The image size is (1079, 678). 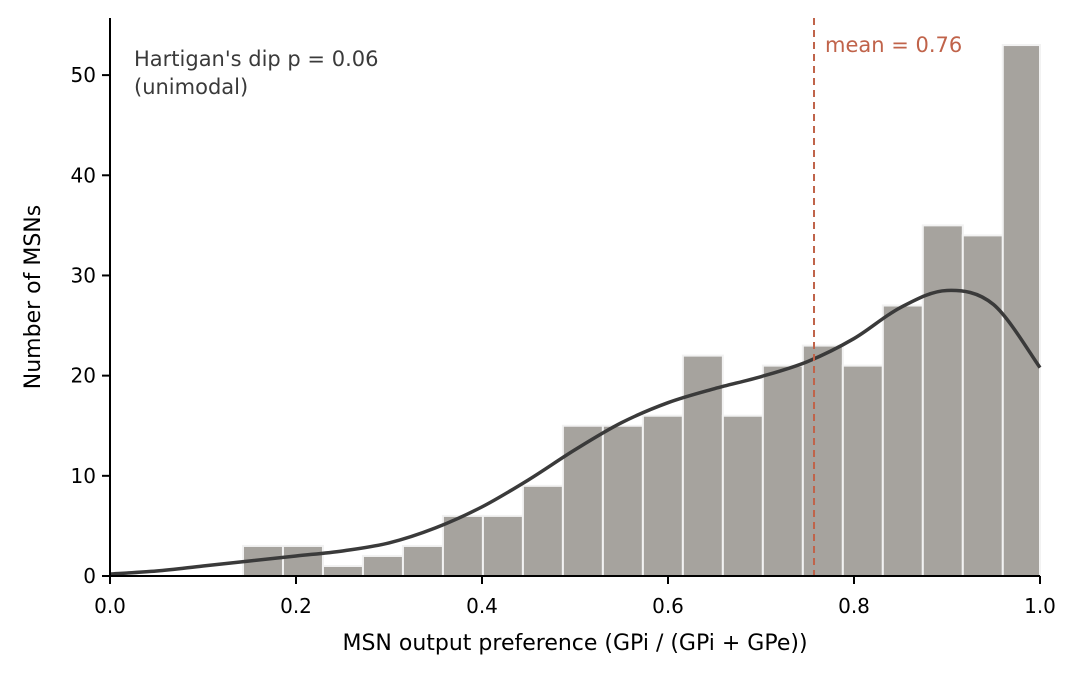 I want to click on x-tick-label: 0.2, so click(x=296, y=606).